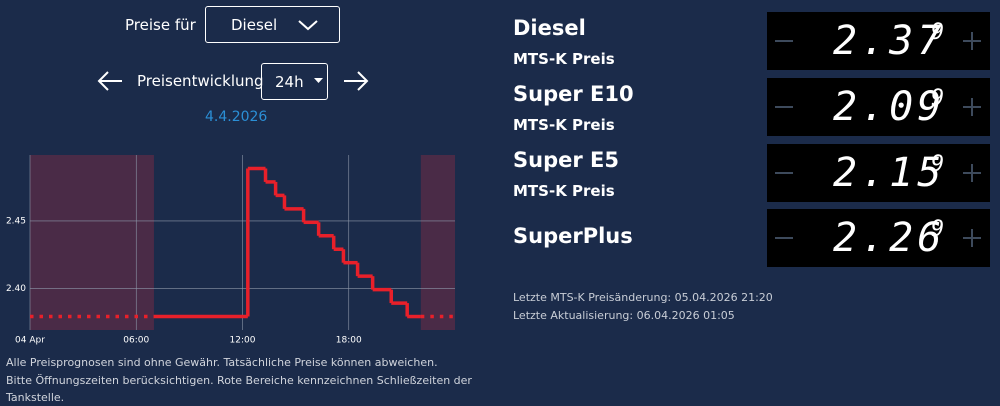 The height and width of the screenshot is (406, 1000). What do you see at coordinates (349, 341) in the screenshot?
I see `x-tick-label: 18:00` at bounding box center [349, 341].